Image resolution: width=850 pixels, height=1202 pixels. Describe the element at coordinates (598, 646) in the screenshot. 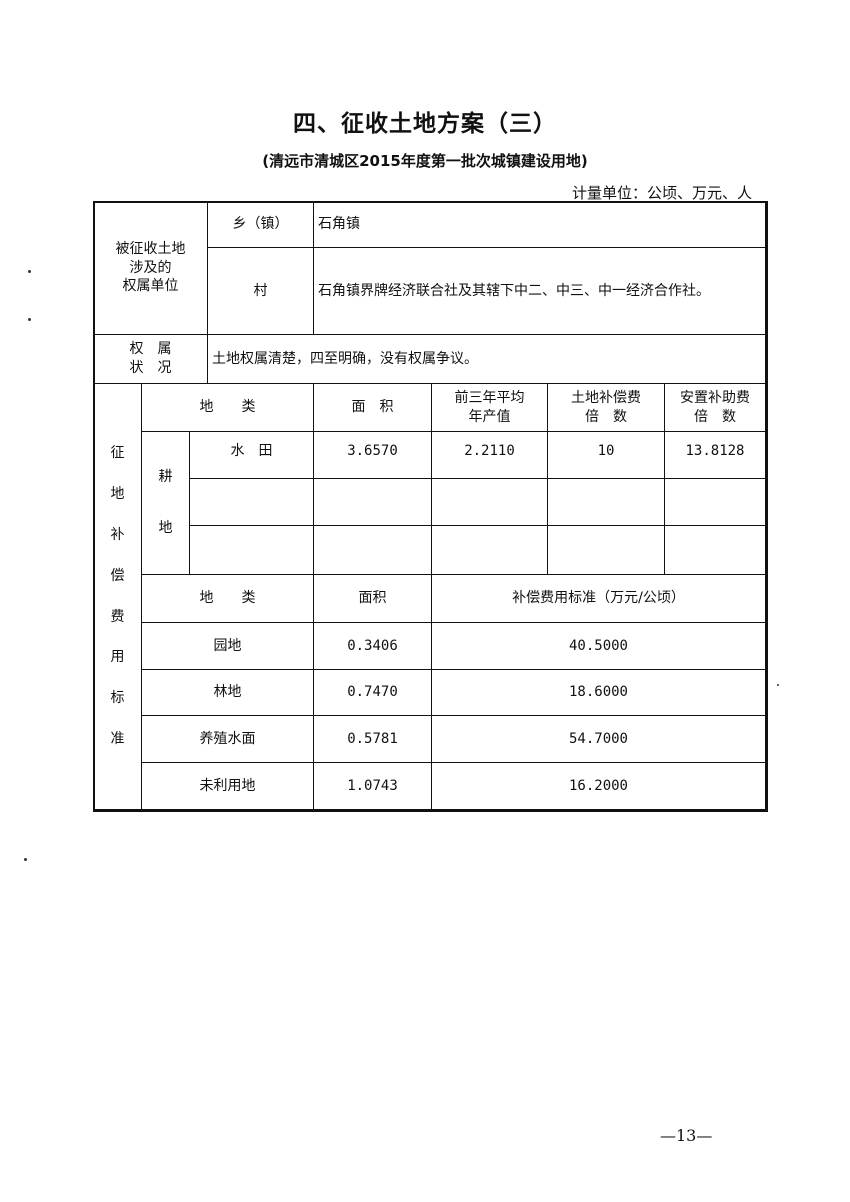

I see `cell-standard: 40.5000` at that location.